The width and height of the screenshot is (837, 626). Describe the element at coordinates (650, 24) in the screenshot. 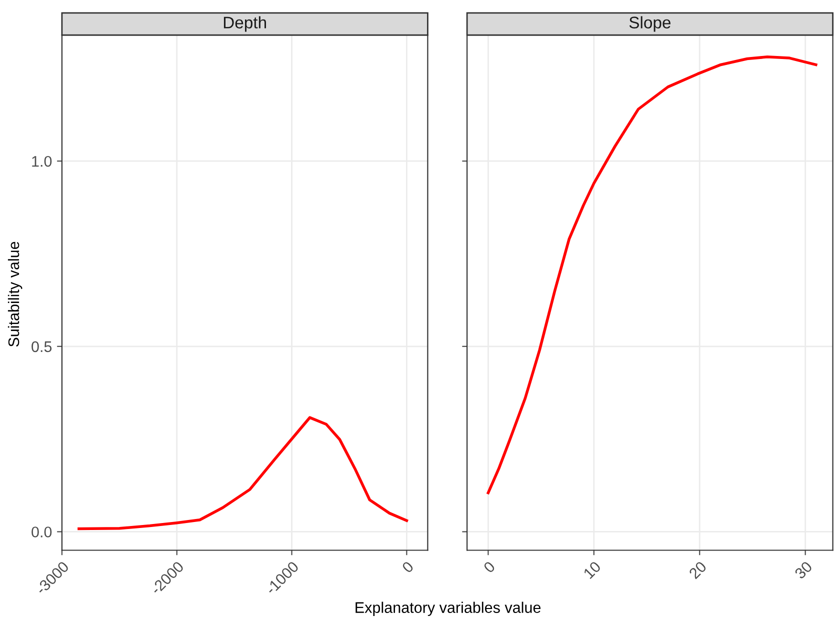

I see `chart-title: Slope` at that location.